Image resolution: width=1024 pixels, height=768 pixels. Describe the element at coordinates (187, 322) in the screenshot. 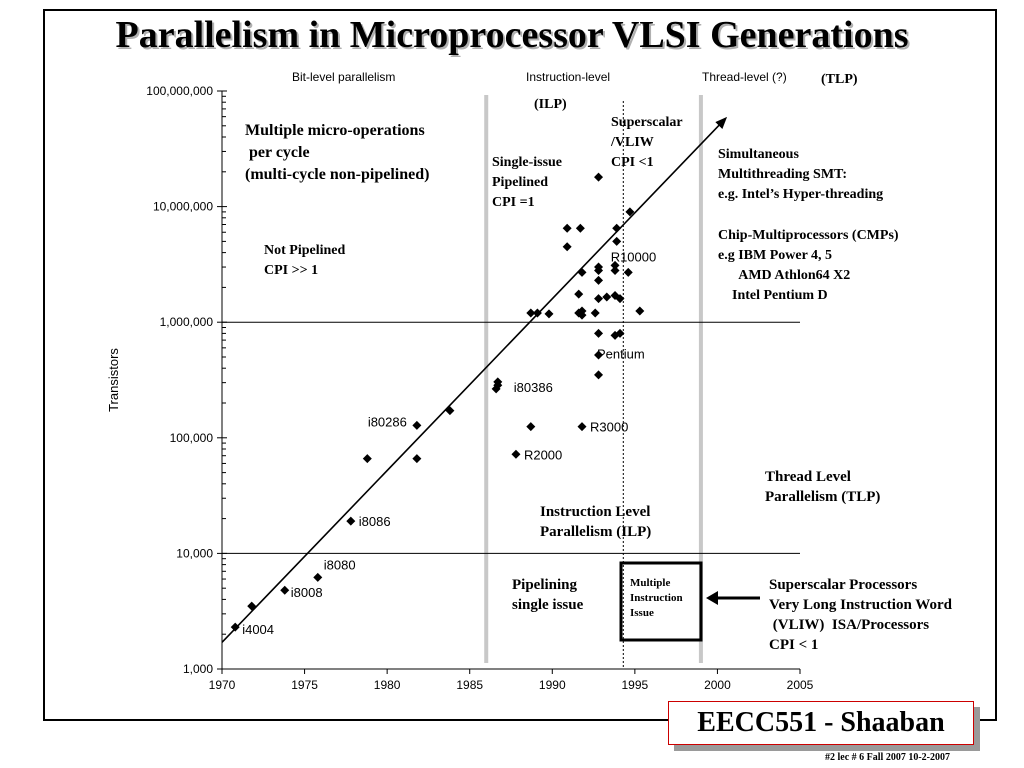

I see `y-tick-label: 1,000,000` at that location.